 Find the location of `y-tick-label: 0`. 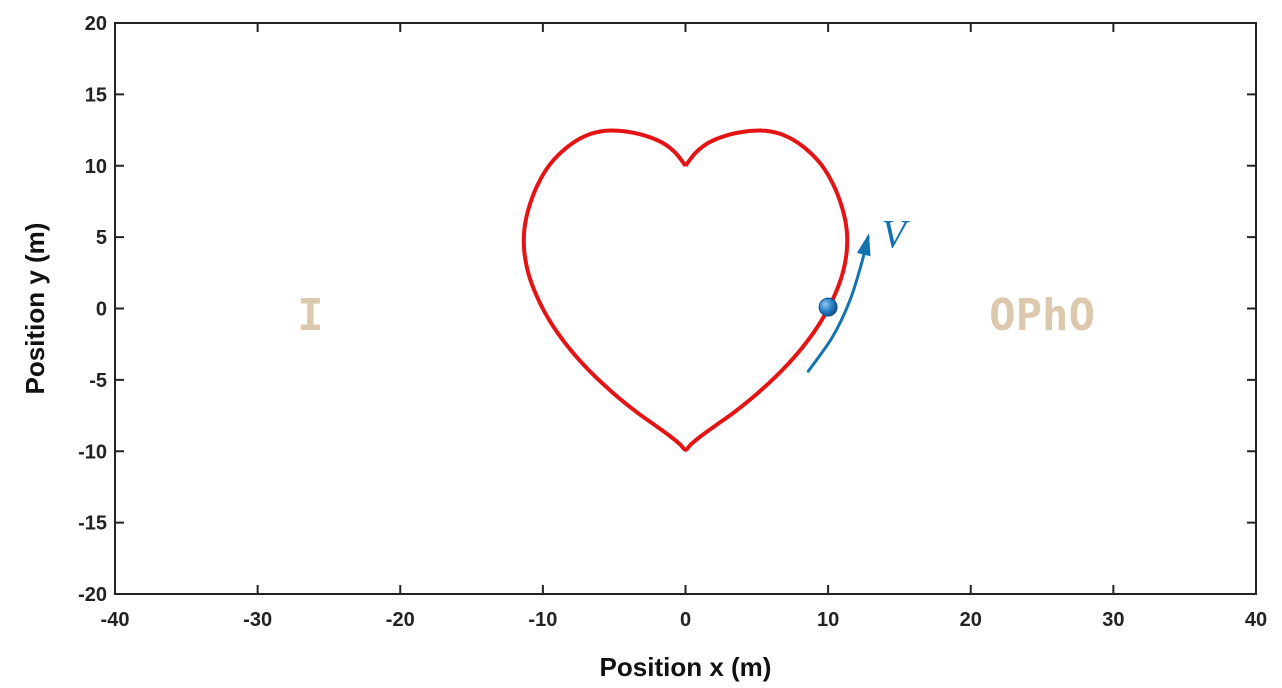

y-tick-label: 0 is located at coordinates (101, 310).